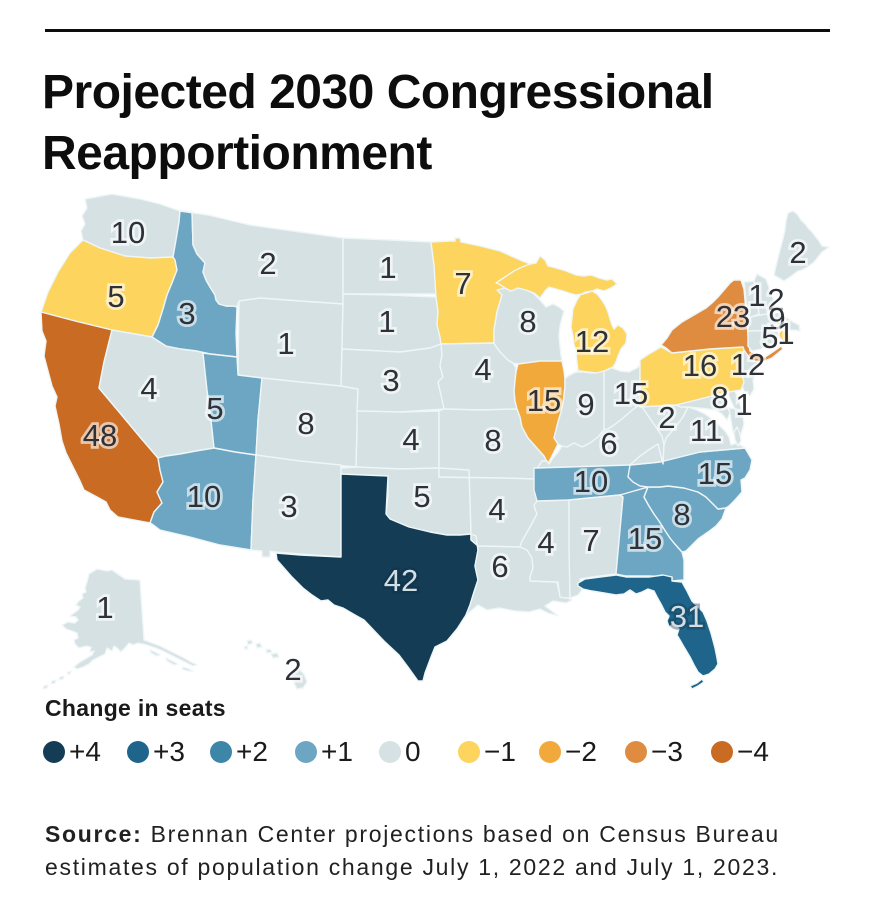  What do you see at coordinates (252, 751) in the screenshot?
I see `svg-text: +2` at bounding box center [252, 751].